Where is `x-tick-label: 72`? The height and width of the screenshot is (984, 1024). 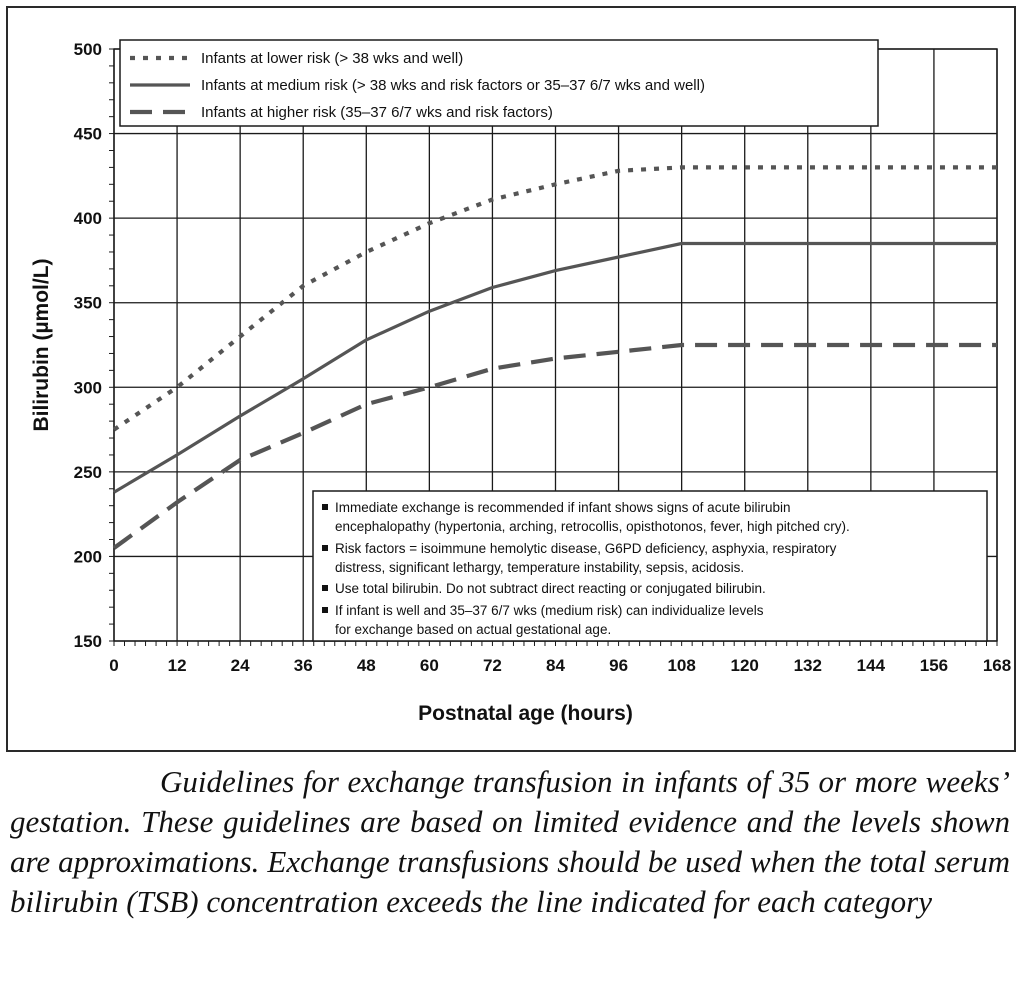
x-tick-label: 72 is located at coordinates (492, 665).